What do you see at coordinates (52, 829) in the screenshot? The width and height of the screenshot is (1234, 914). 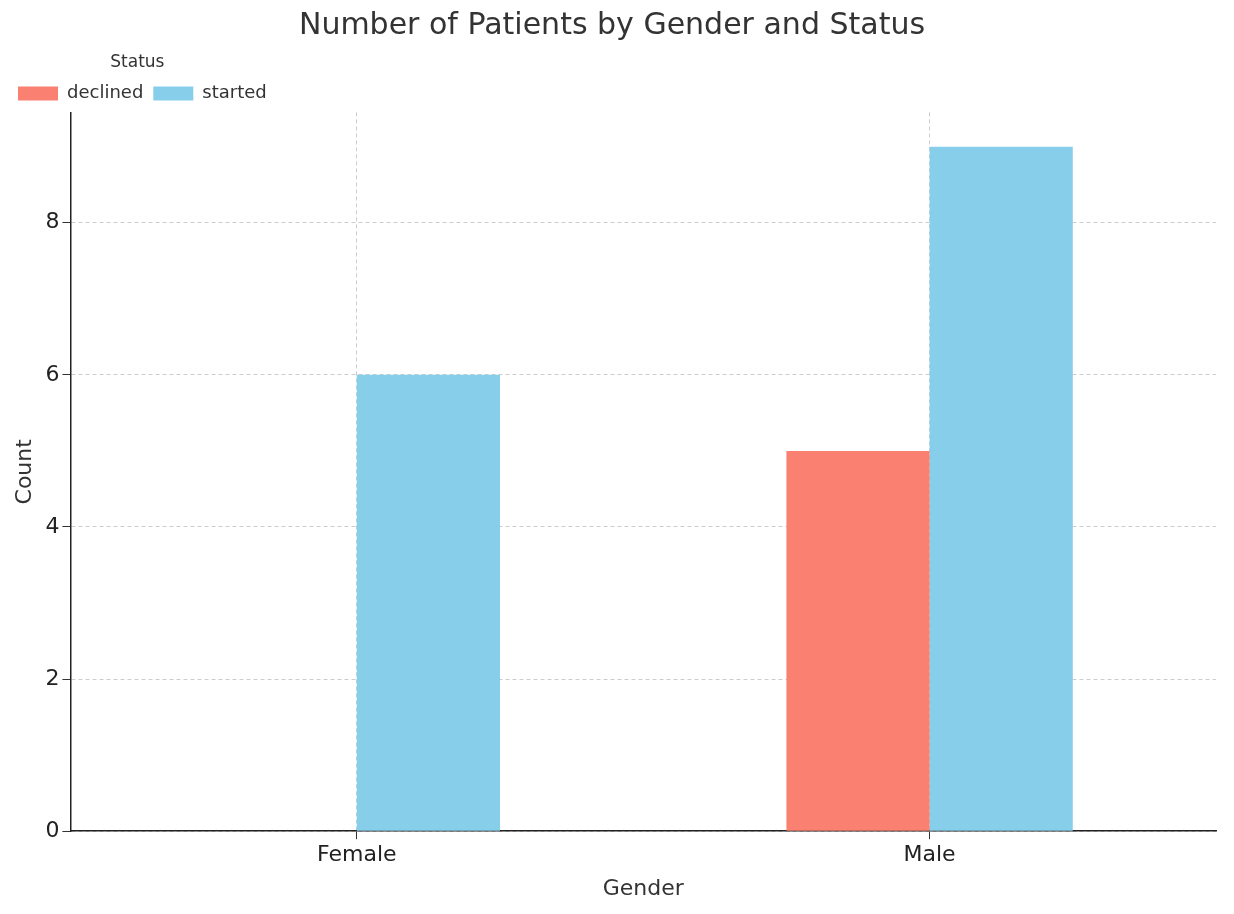 I see `y-tick-label: 0` at bounding box center [52, 829].